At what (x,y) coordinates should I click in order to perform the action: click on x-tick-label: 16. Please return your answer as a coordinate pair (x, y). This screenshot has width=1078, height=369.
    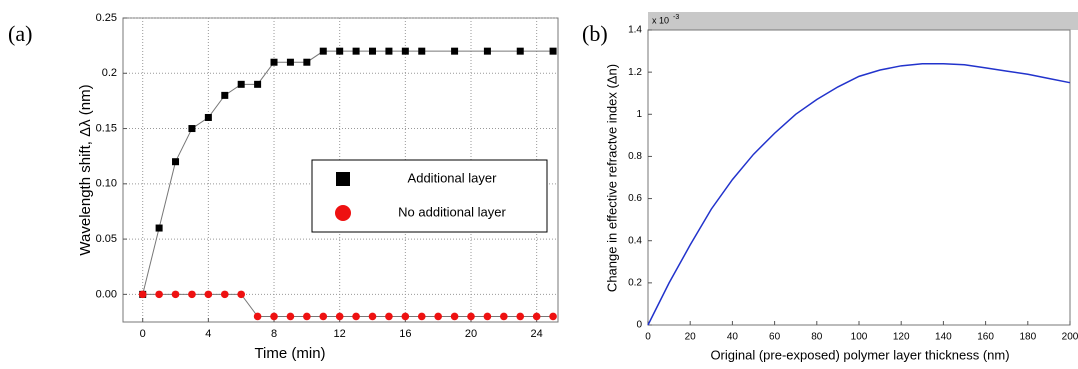
    Looking at the image, I should click on (405, 334).